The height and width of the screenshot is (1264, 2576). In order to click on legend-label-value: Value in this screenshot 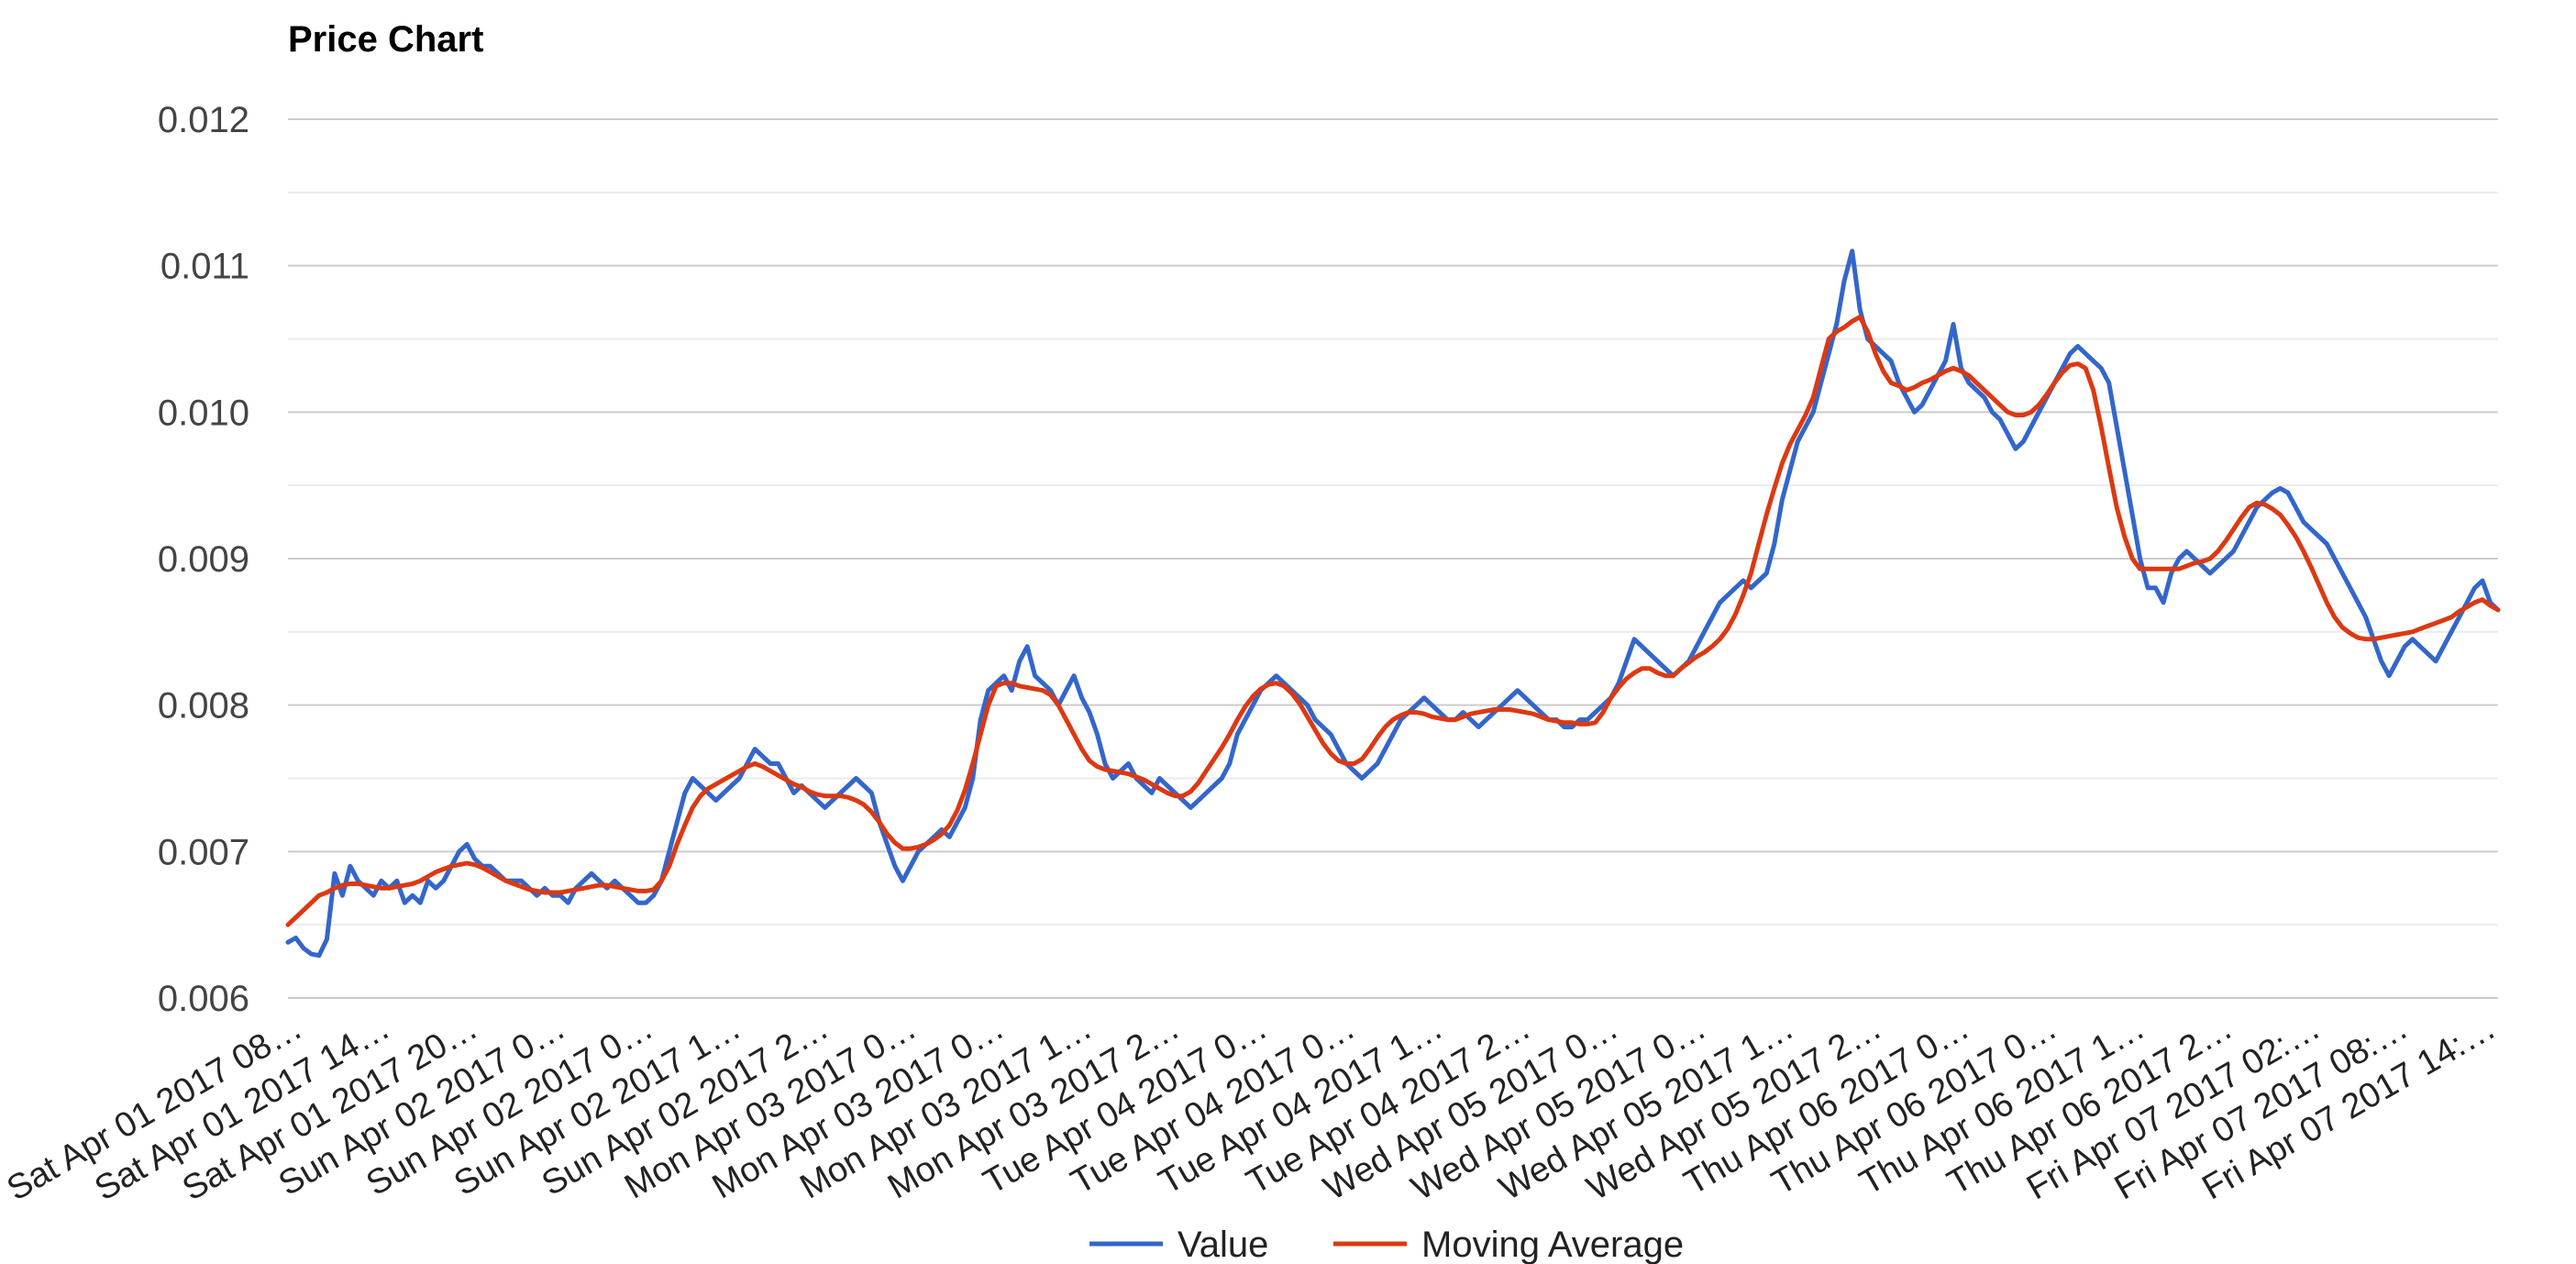, I will do `click(1222, 1244)`.